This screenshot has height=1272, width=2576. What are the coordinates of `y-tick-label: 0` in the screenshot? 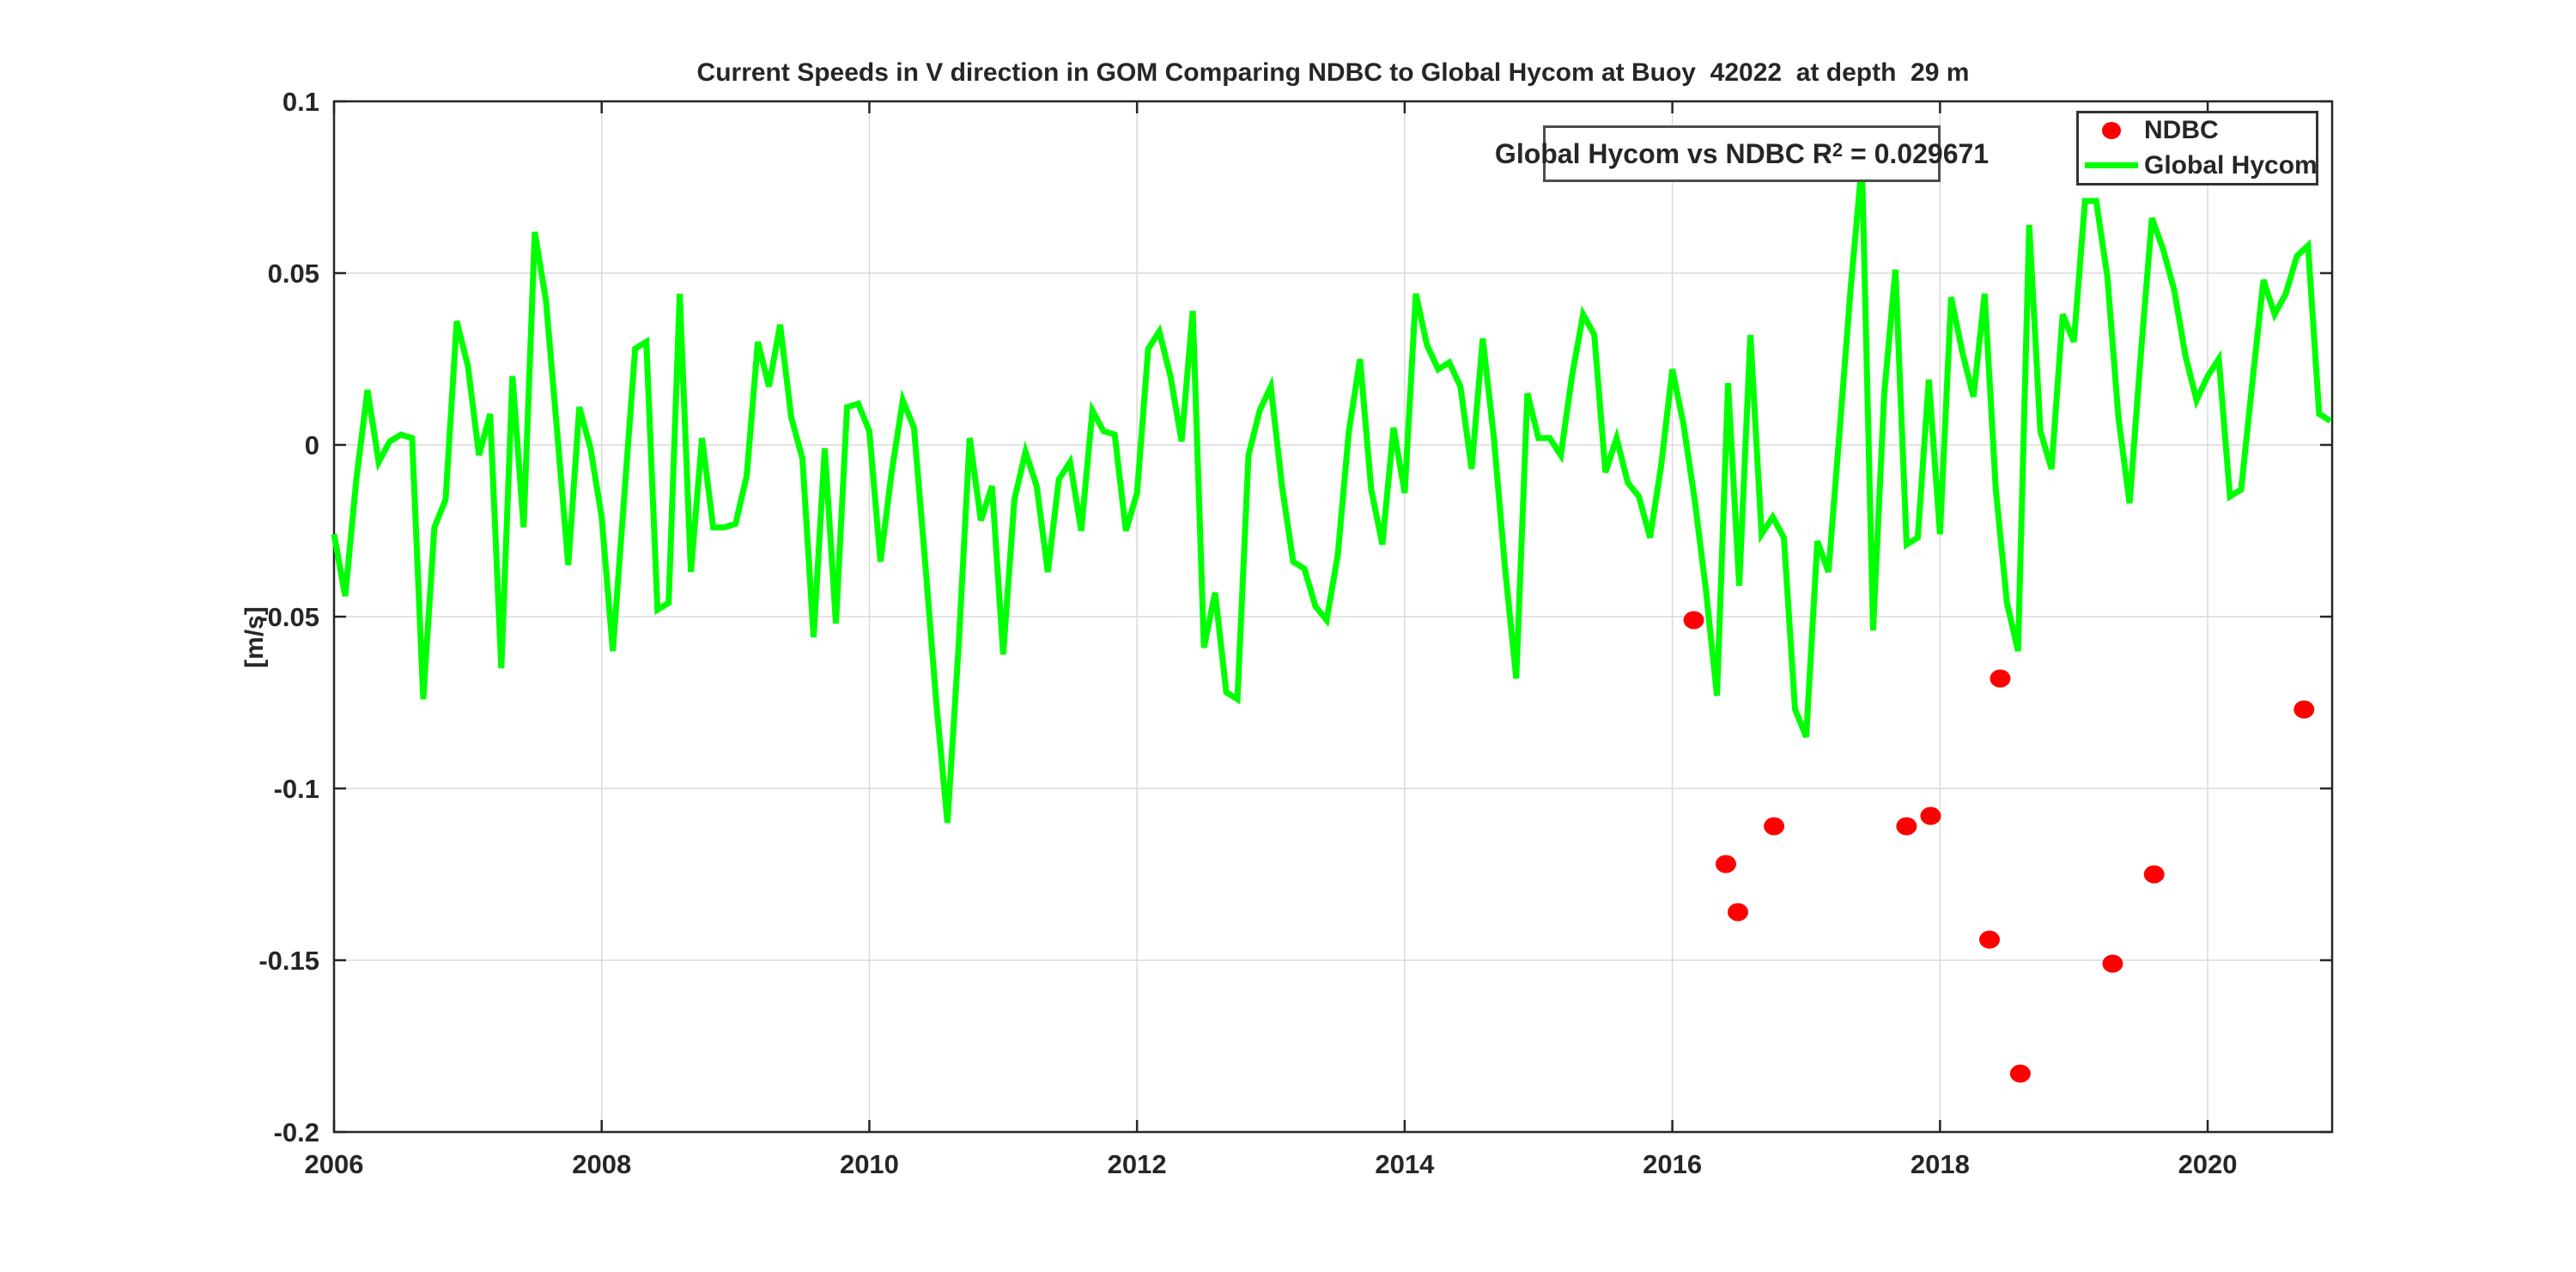 It's located at (312, 445).